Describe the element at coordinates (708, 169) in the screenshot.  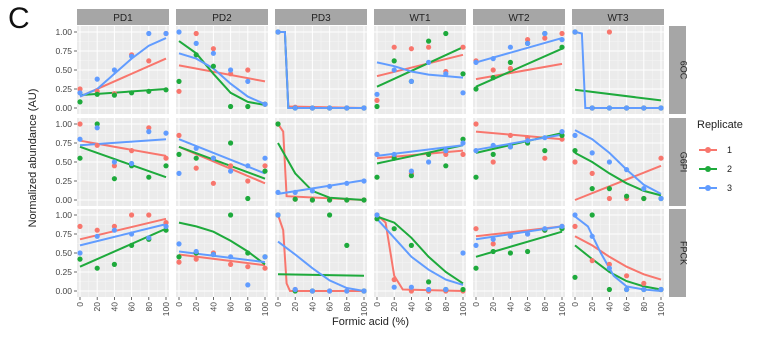
I see `legend-key-point` at that location.